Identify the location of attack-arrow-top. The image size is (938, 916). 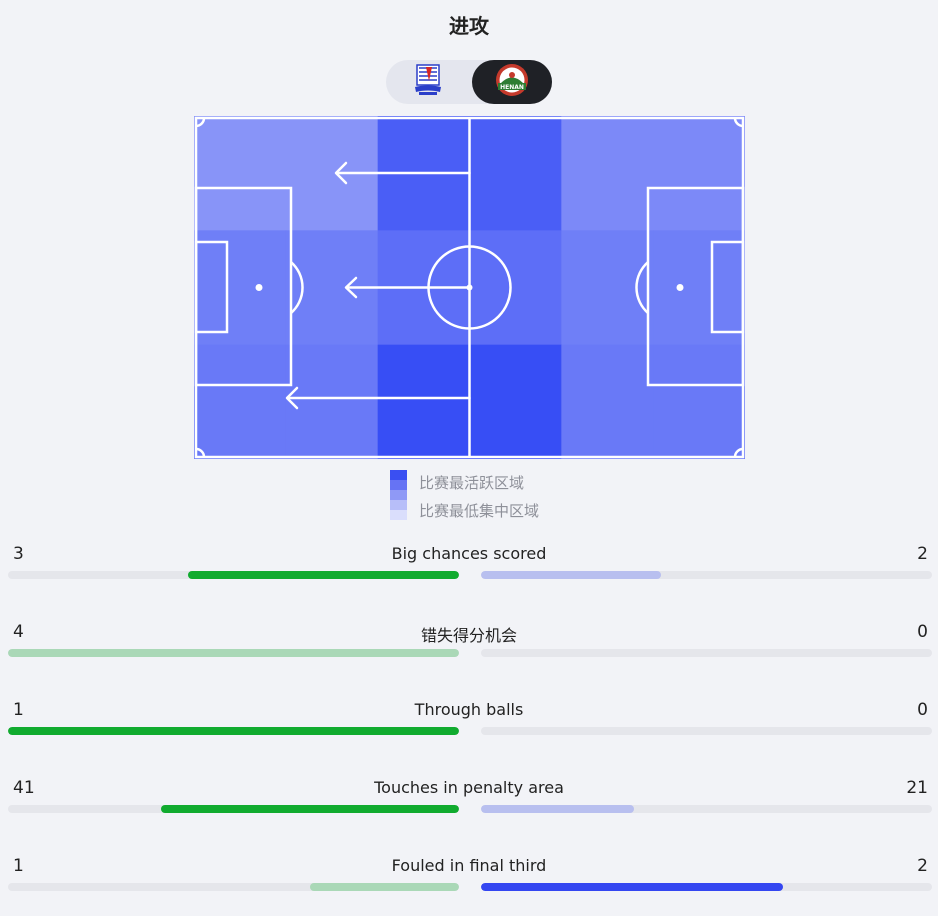
(402, 173).